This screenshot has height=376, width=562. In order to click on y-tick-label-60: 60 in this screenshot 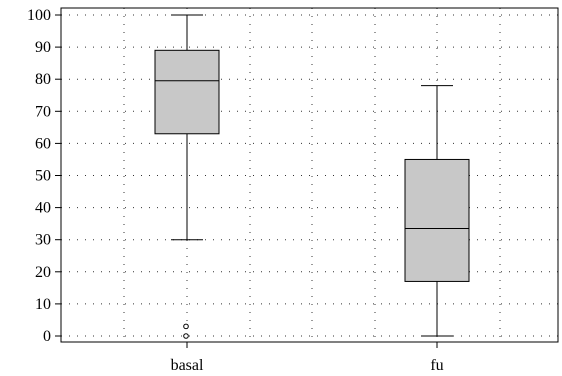, I will do `click(43, 143)`.